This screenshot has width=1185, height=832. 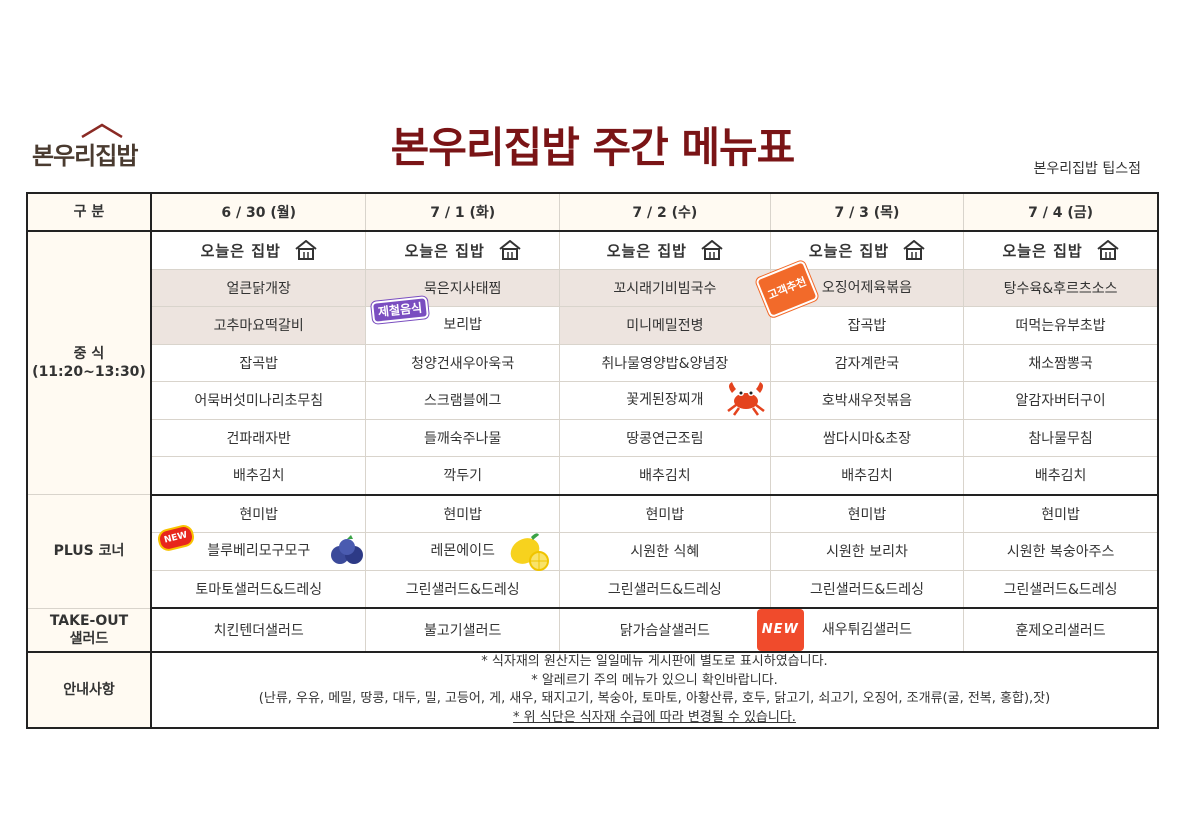 I want to click on menu-cell: 훈제오리샐러드, so click(x=1060, y=630).